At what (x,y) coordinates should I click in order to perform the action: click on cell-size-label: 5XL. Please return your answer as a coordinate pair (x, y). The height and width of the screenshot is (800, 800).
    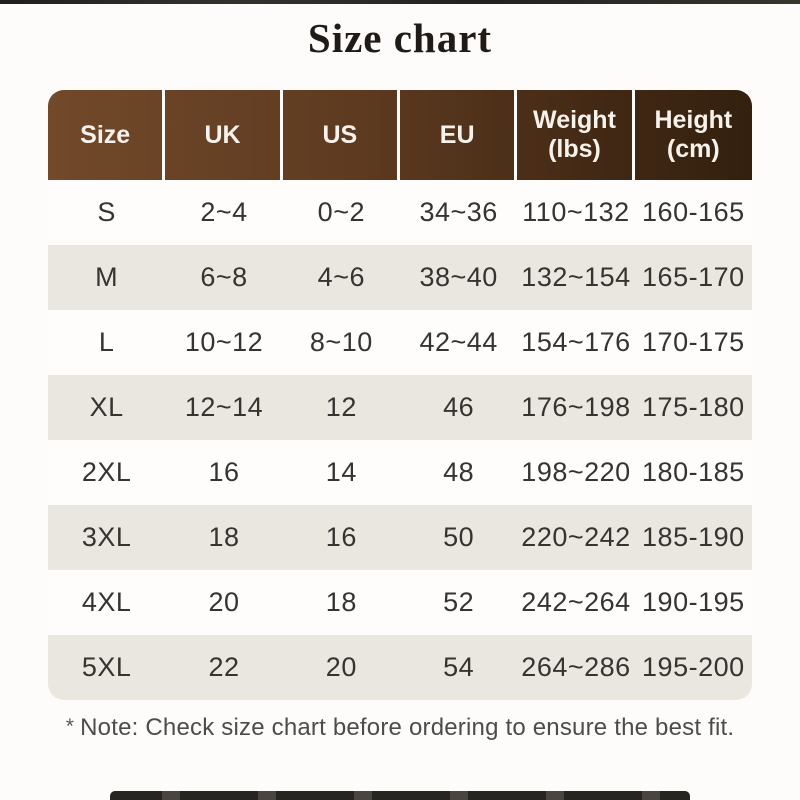
    Looking at the image, I should click on (106, 667).